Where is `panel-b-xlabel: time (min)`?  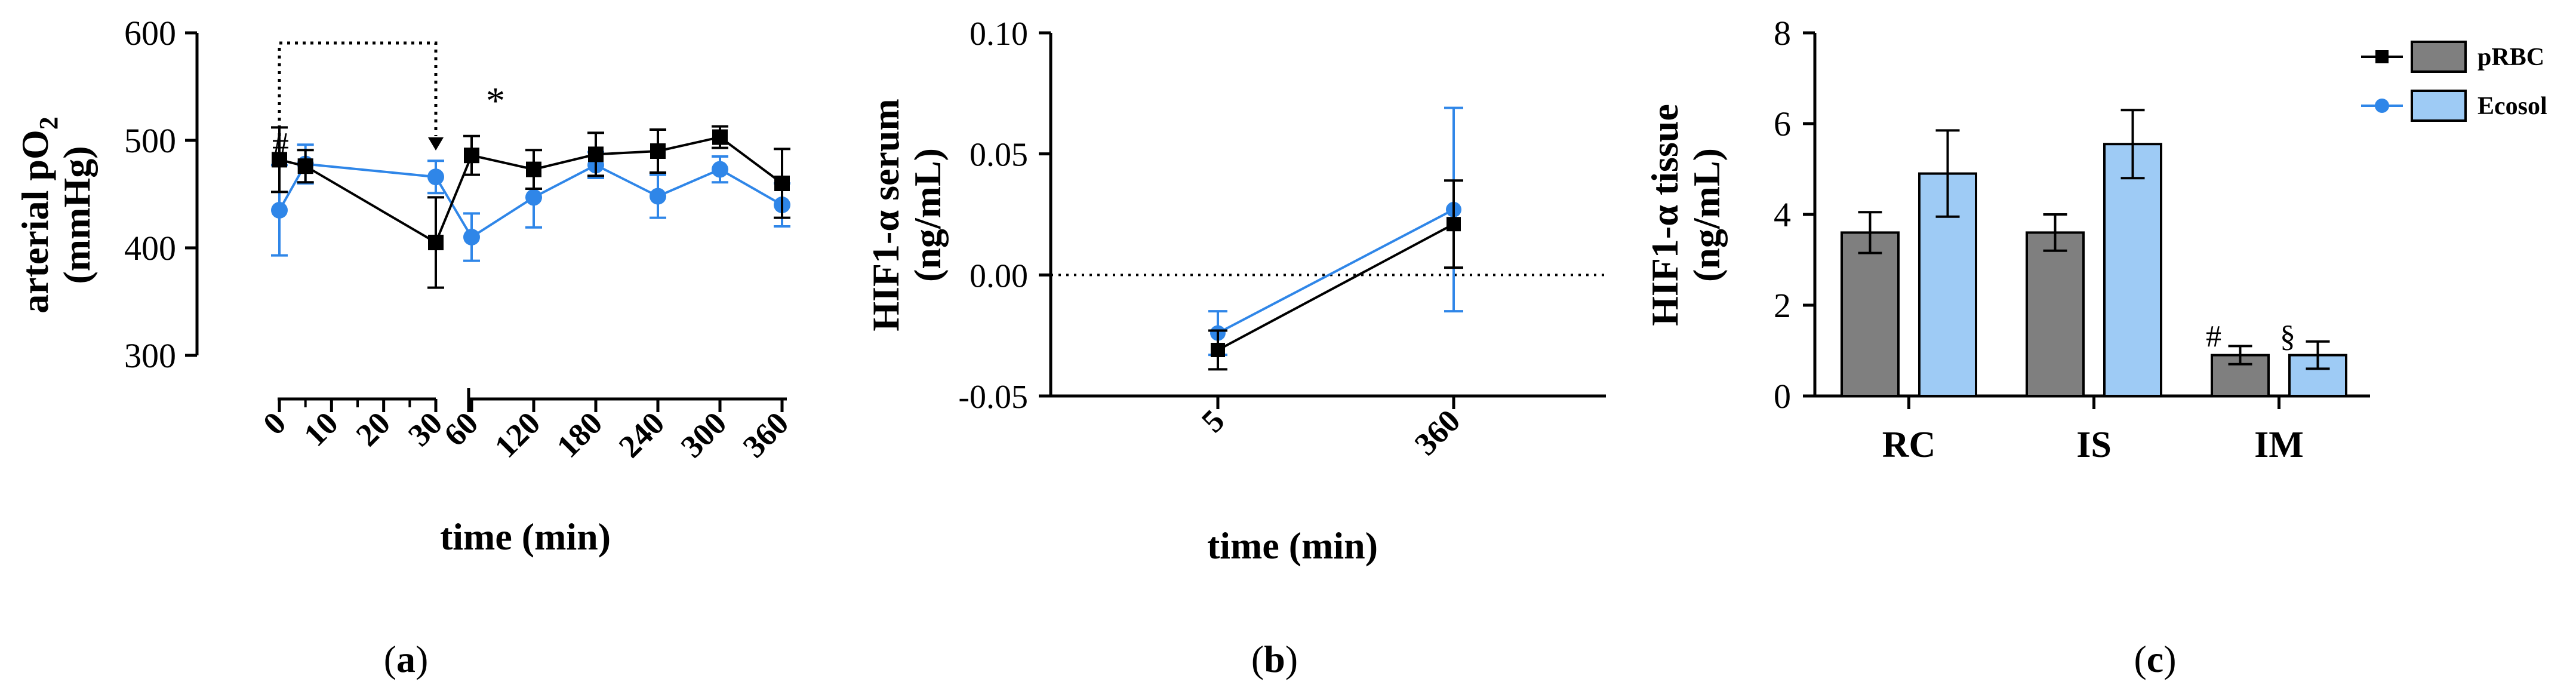
panel-b-xlabel: time (min) is located at coordinates (1292, 546).